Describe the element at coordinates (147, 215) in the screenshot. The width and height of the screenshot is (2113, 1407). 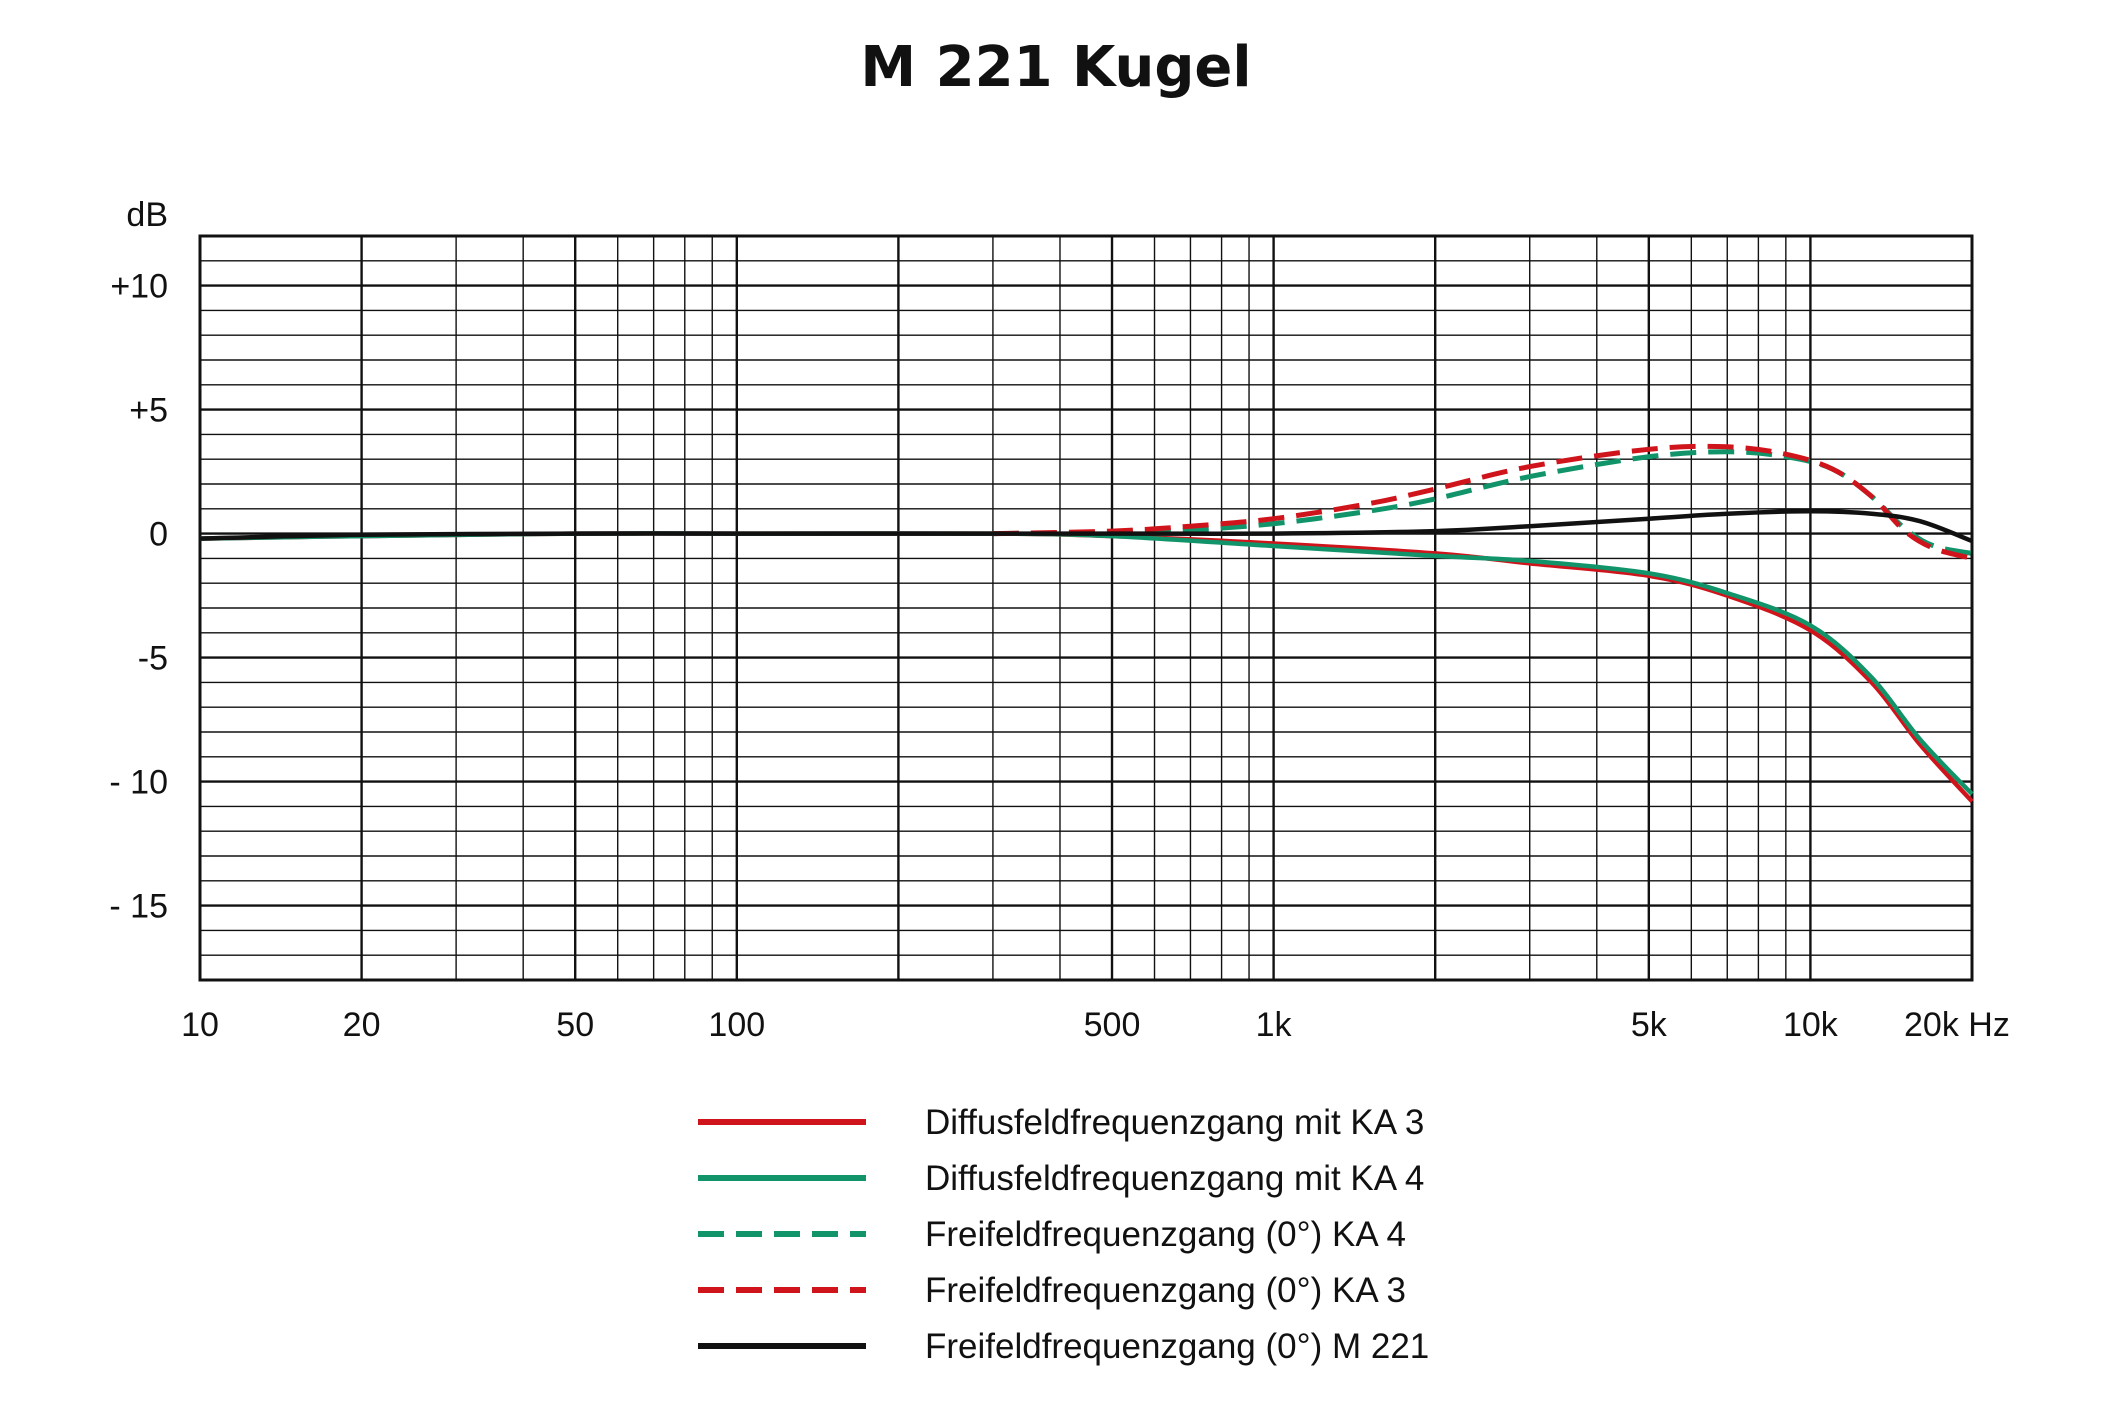
I see `y-axis-unit: dB` at that location.